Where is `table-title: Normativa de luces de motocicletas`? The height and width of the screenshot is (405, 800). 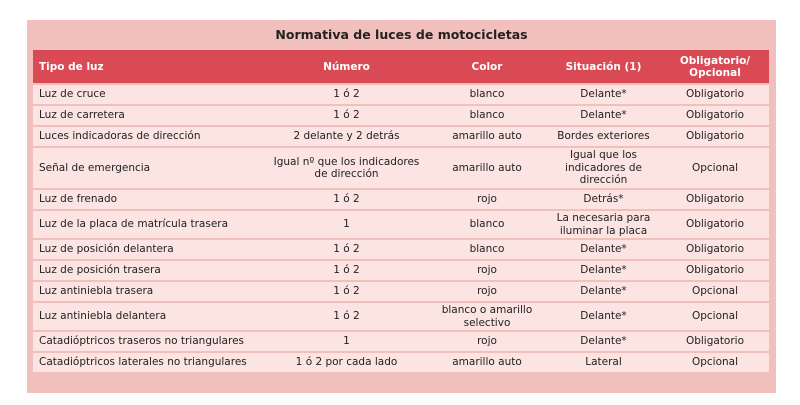 table-title: Normativa de luces de motocicletas is located at coordinates (401, 34).